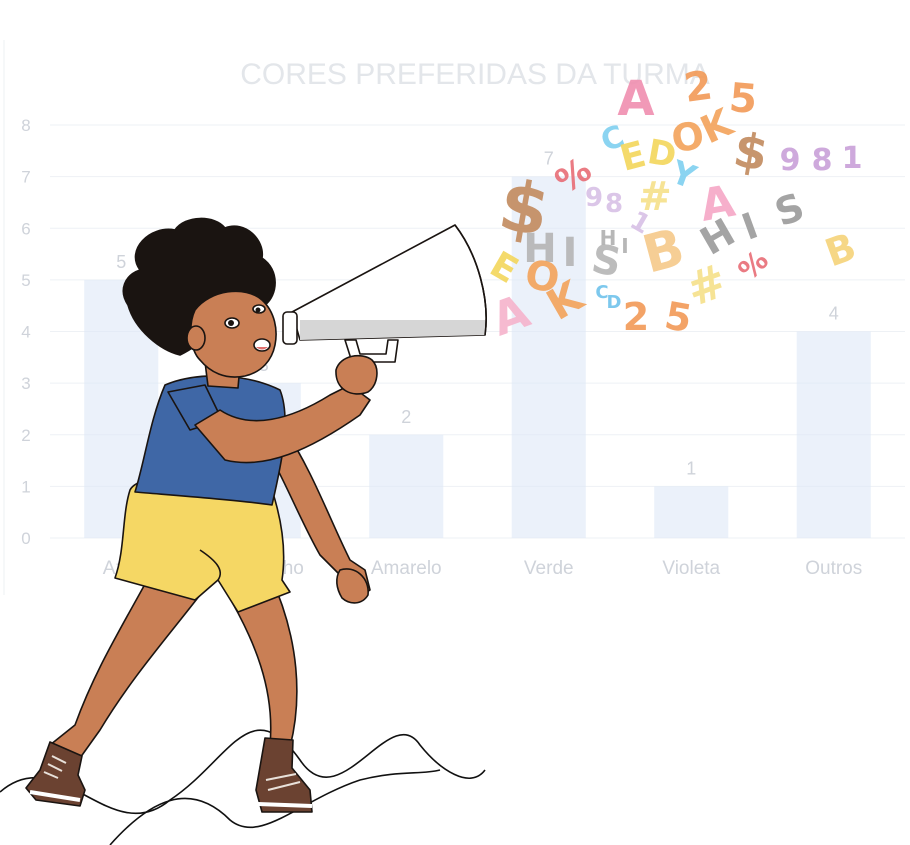  Describe the element at coordinates (125, 666) in the screenshot. I see `left-leg` at that location.